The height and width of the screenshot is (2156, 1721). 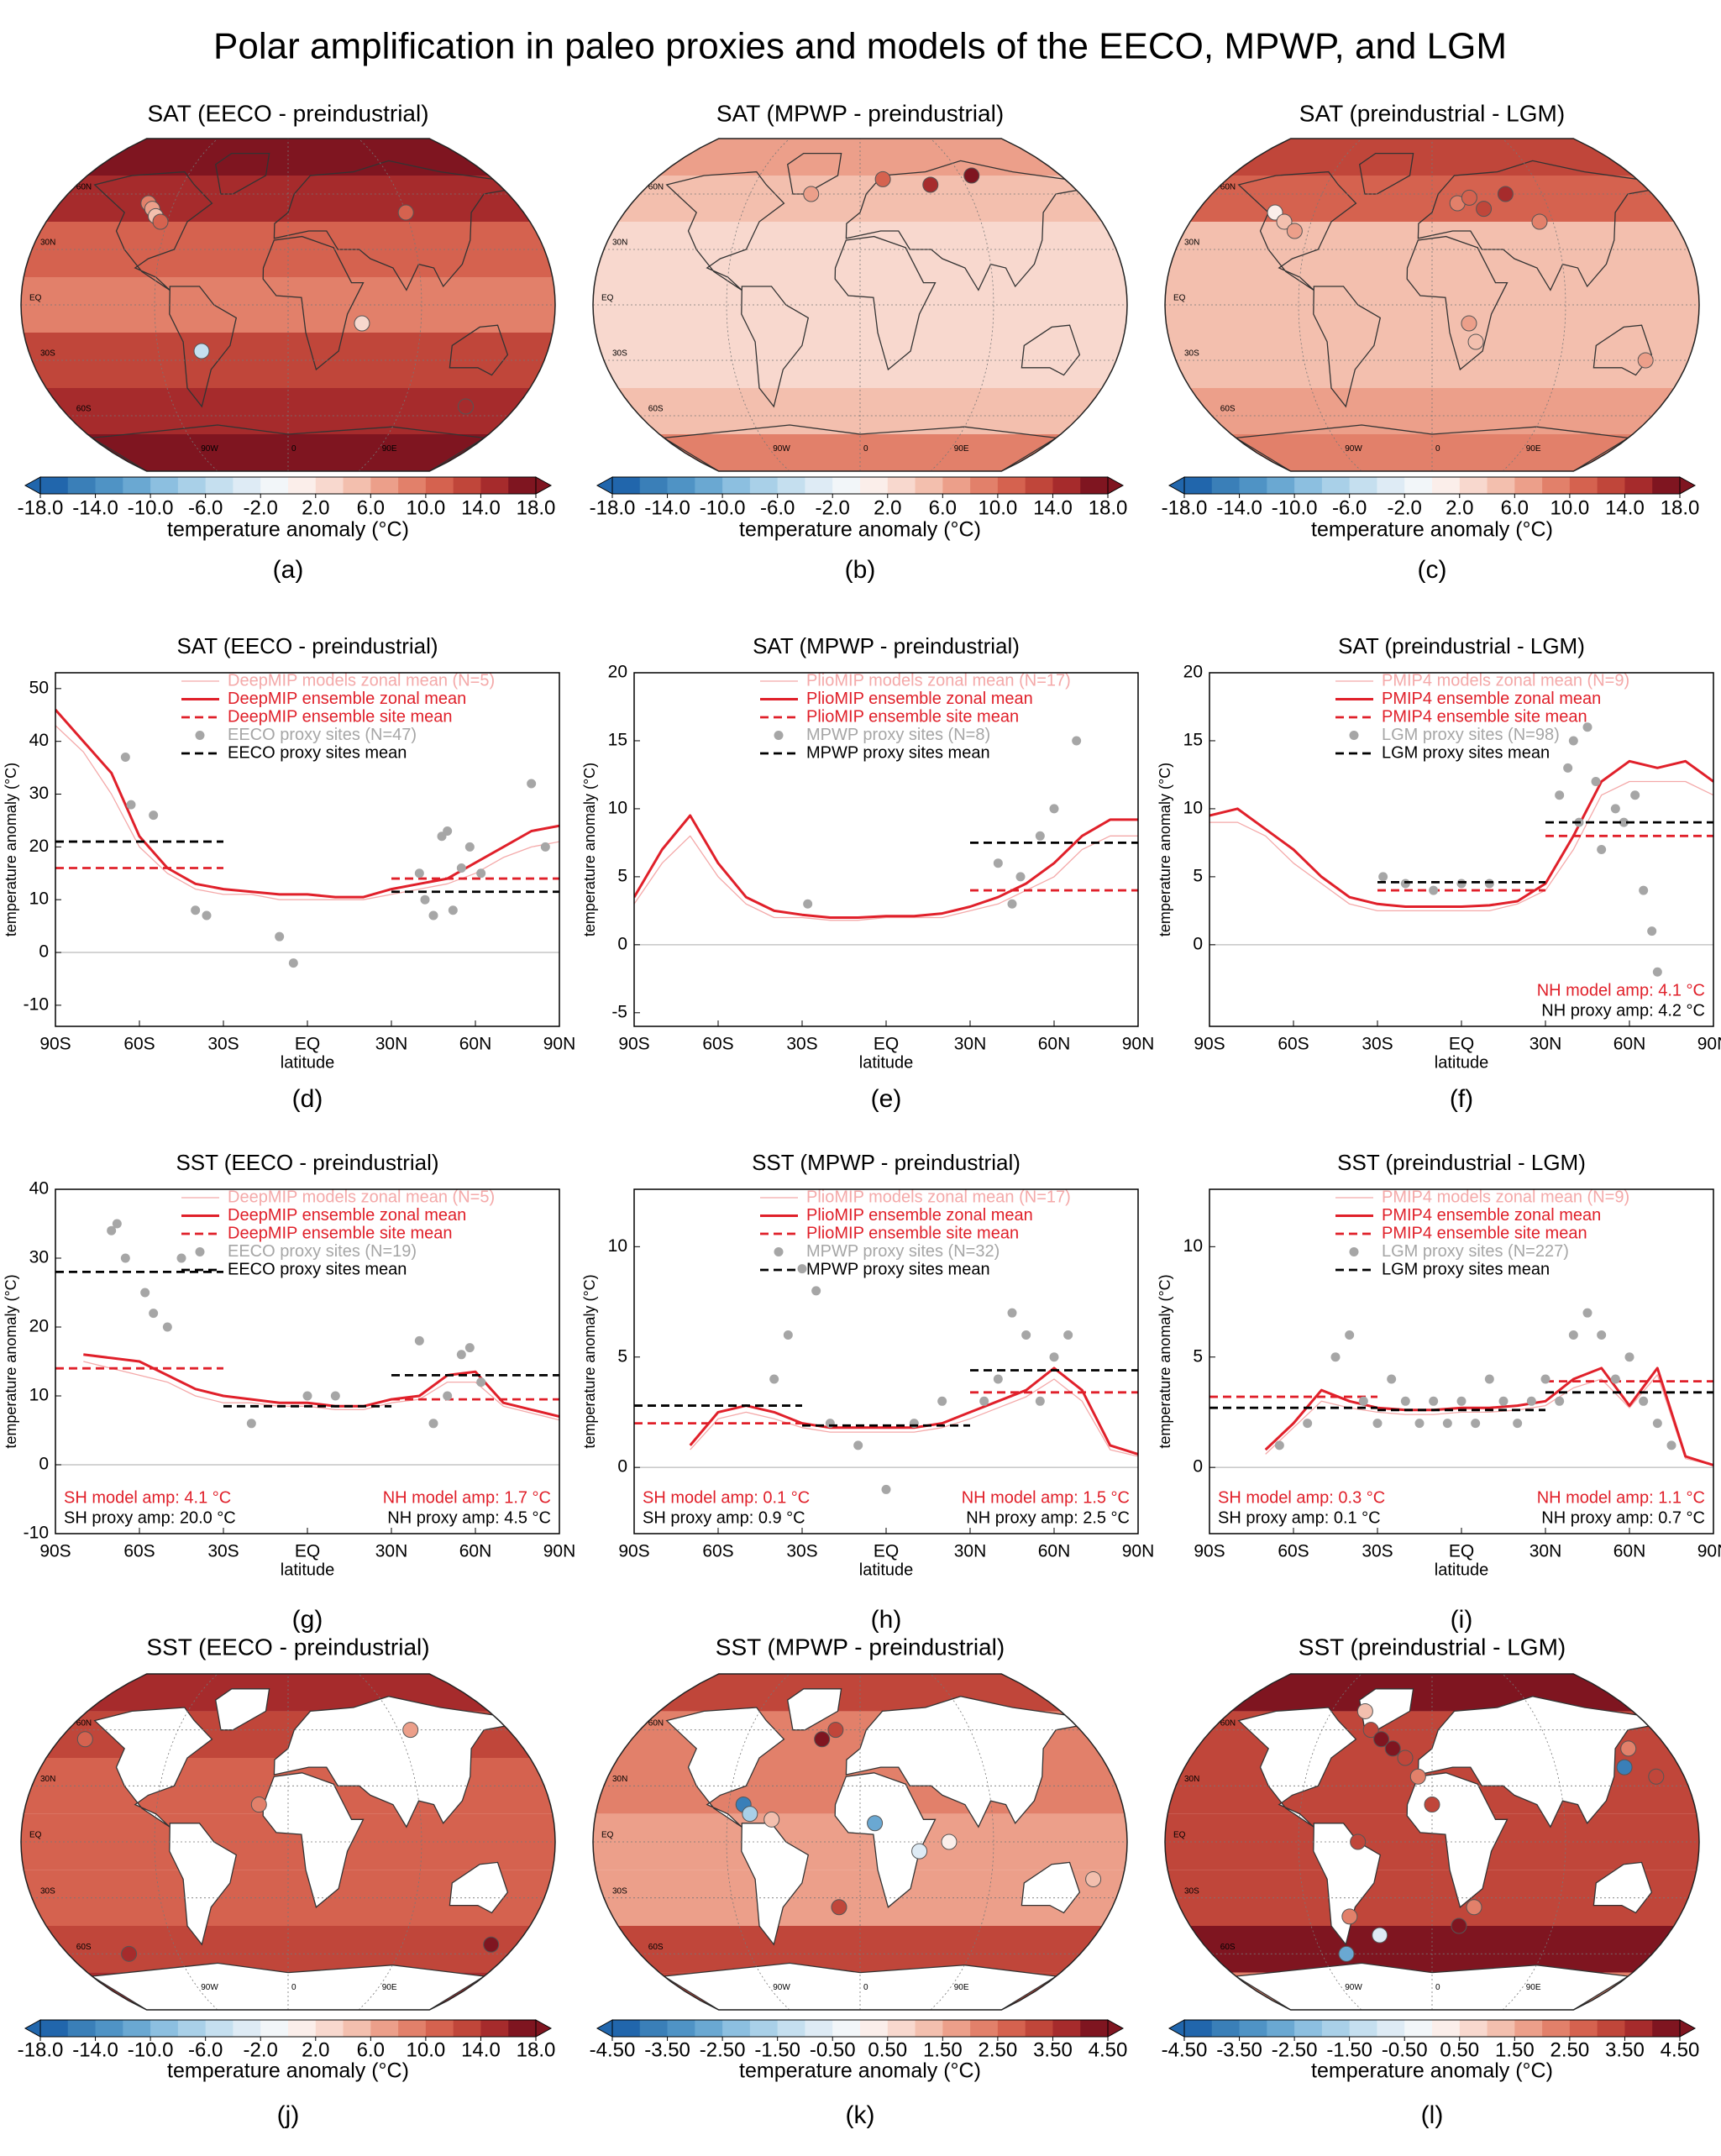 I want to click on x-axis-label: latitude, so click(x=308, y=1570).